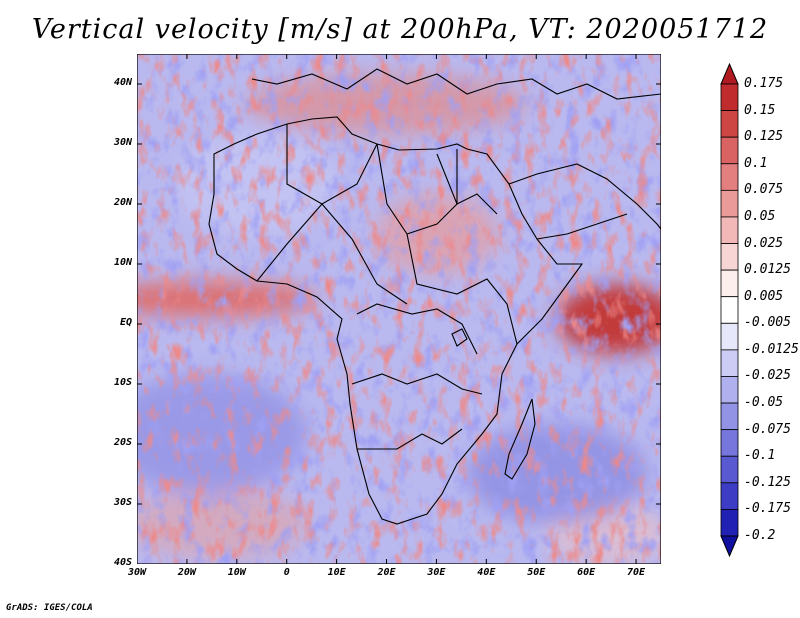 The width and height of the screenshot is (800, 618). Describe the element at coordinates (336, 572) in the screenshot. I see `lon-label: 10E` at that location.